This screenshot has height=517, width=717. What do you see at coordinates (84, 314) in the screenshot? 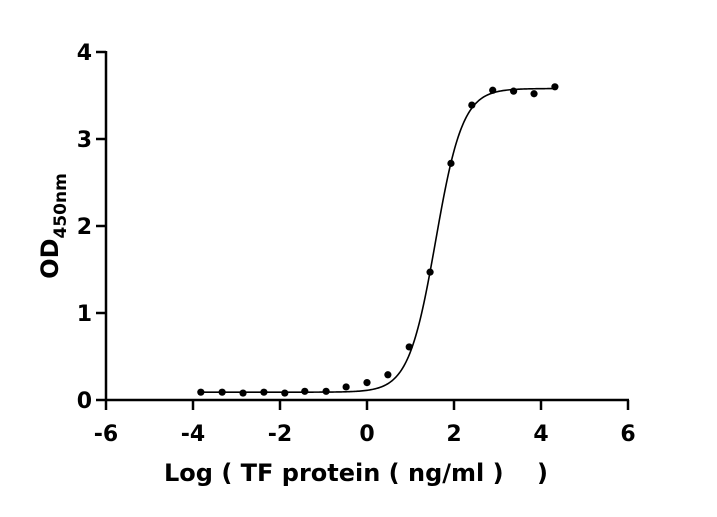
I see `y-tick-label: 1` at bounding box center [84, 314].